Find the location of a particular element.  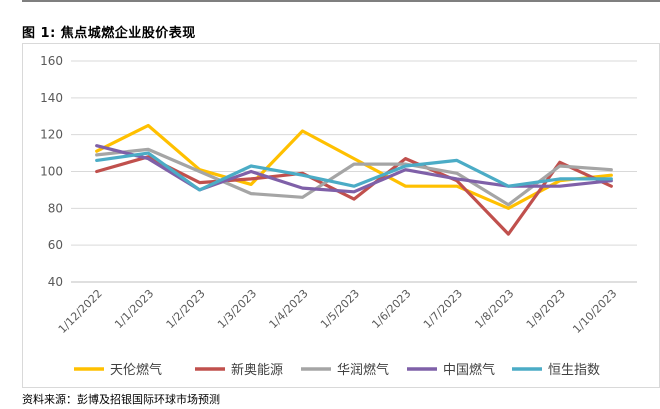

y-tick-label: 80 is located at coordinates (55, 208).